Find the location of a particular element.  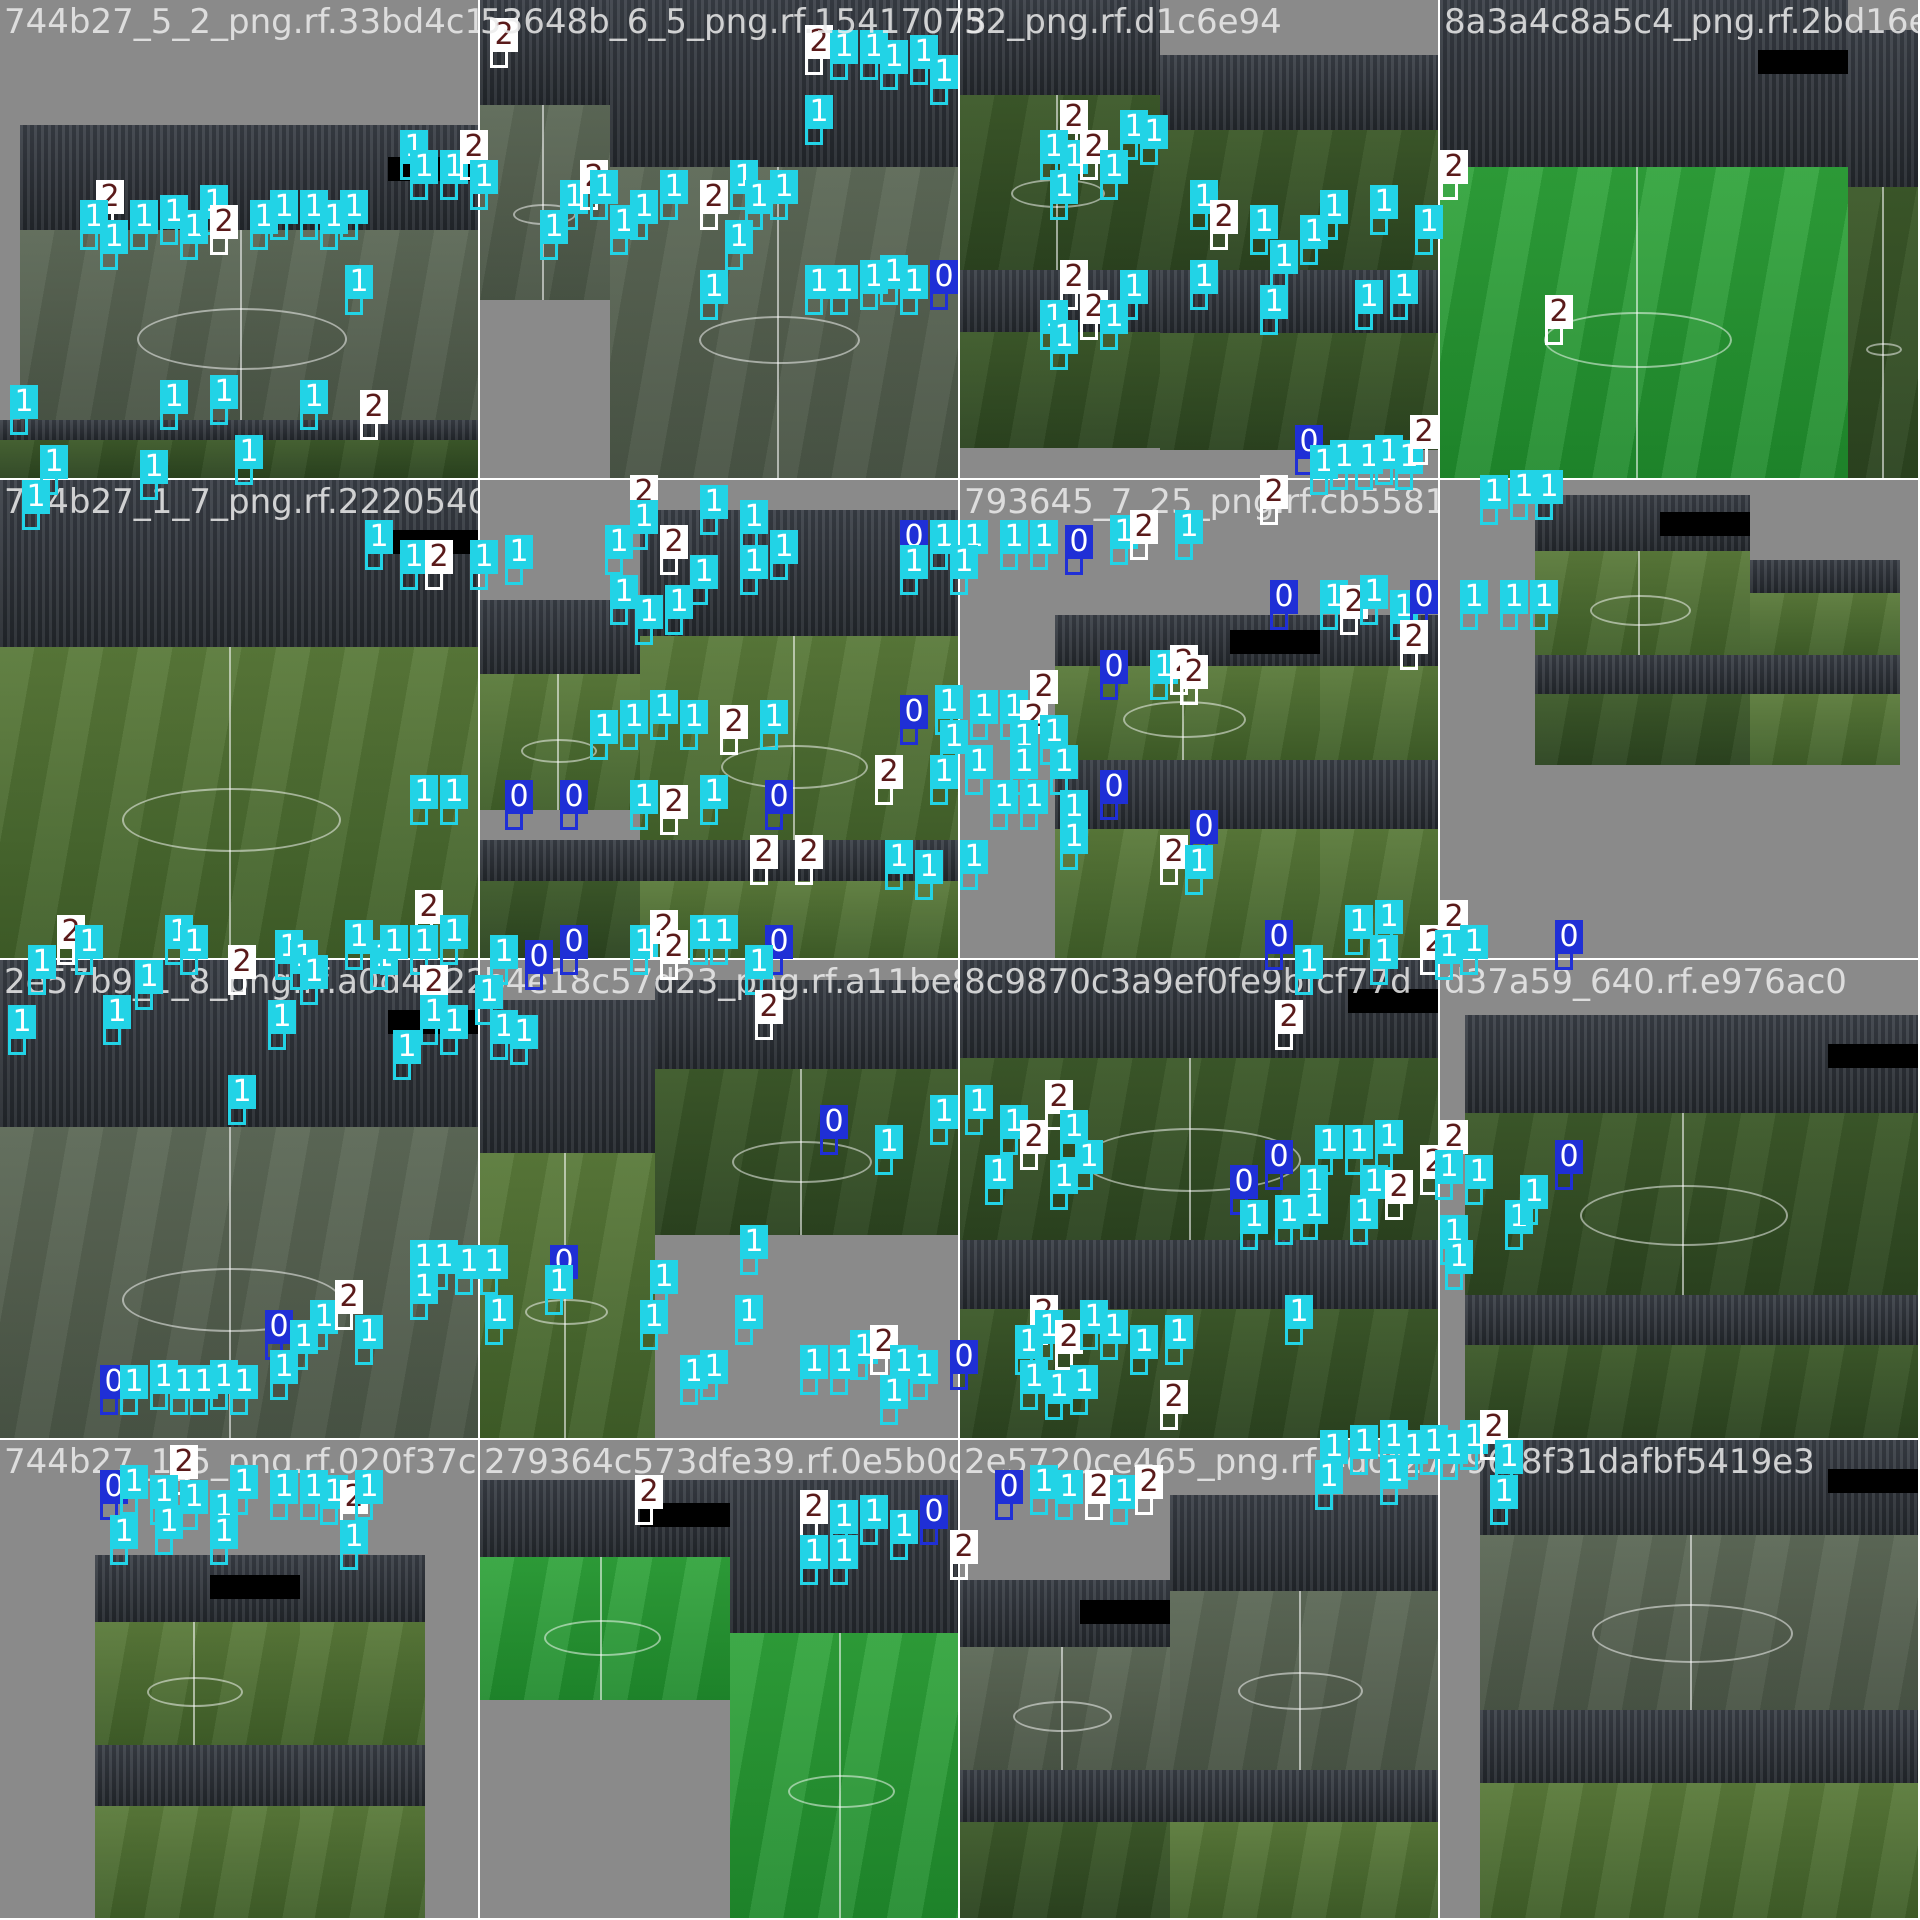

tile-filename-label: d37a59_640.rf.e976ac0 is located at coordinates (1645, 982).